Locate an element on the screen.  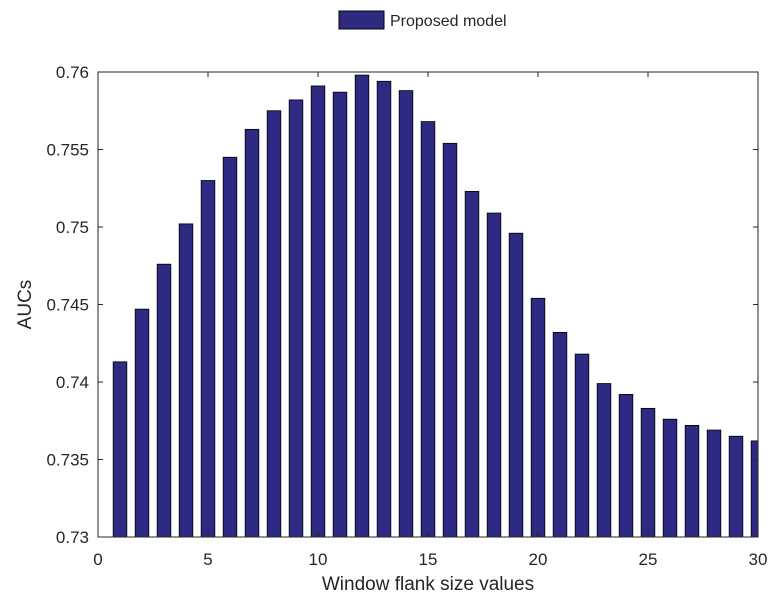
y-tick-label: 0.745 is located at coordinates (67, 305).